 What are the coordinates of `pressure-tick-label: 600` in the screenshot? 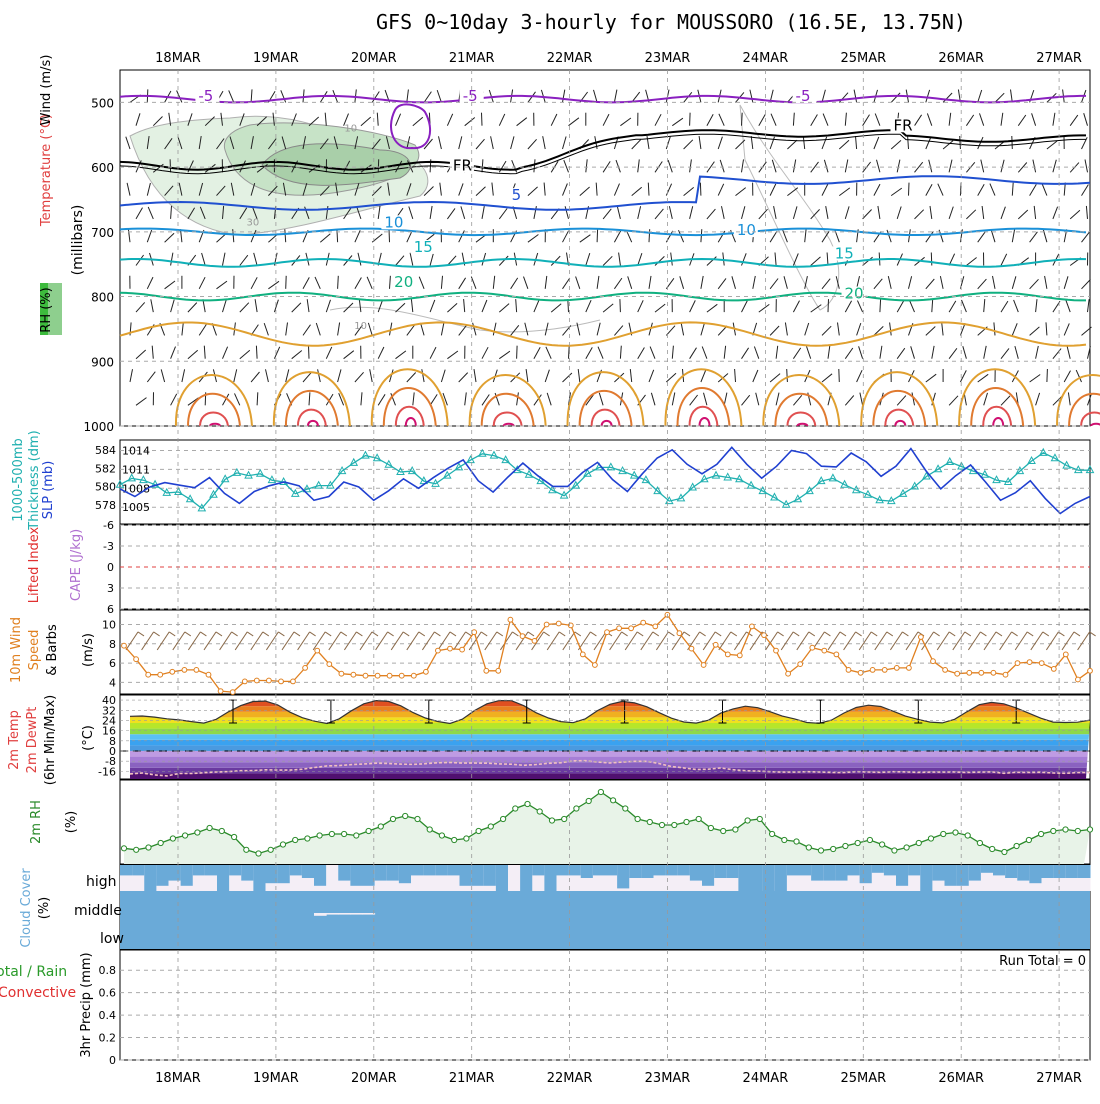 It's located at (102, 168).